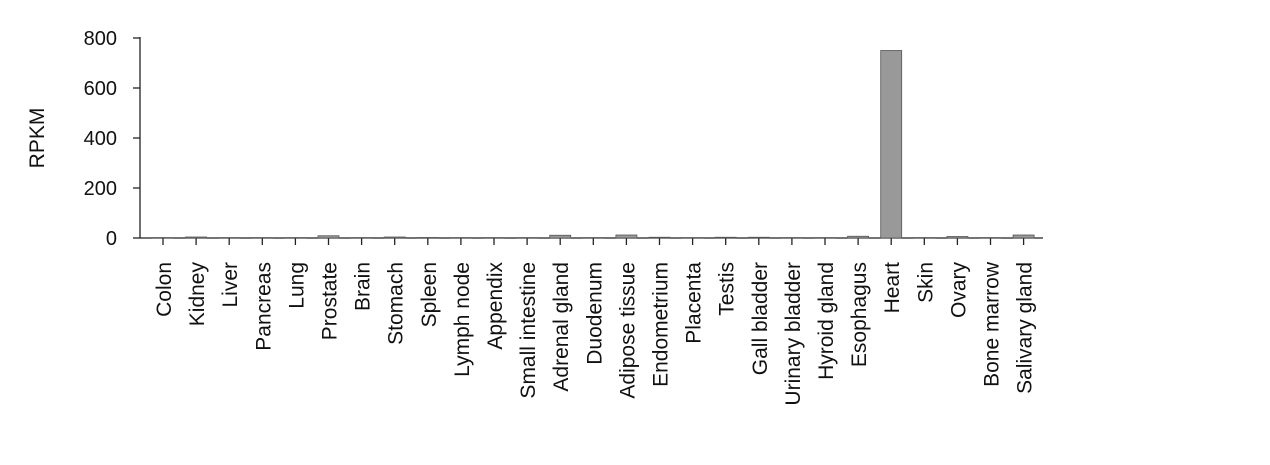  Describe the element at coordinates (957, 238) in the screenshot. I see `bar-ovary` at that location.